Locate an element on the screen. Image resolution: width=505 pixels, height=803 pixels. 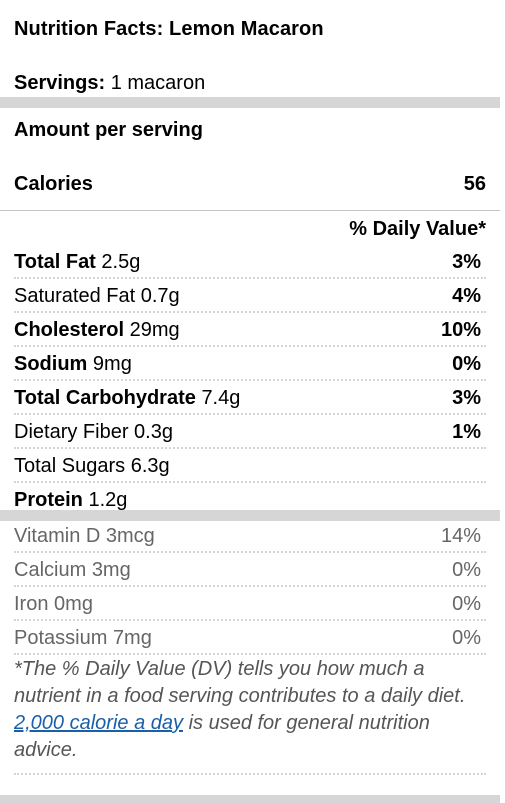
daily-value-header: % Daily Value* is located at coordinates (417, 229).